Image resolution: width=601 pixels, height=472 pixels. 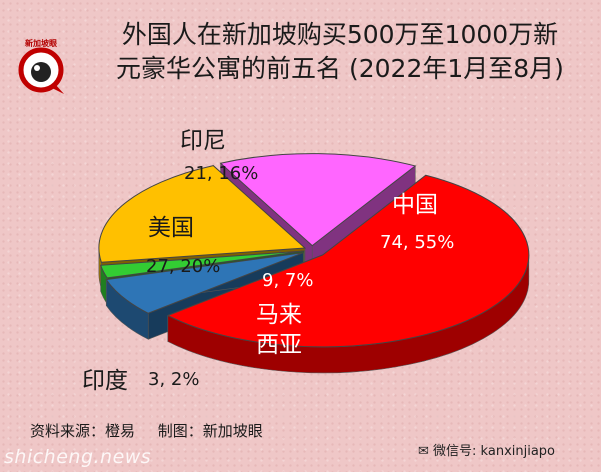 I want to click on pie-slice-1-top, so click(x=204, y=283).